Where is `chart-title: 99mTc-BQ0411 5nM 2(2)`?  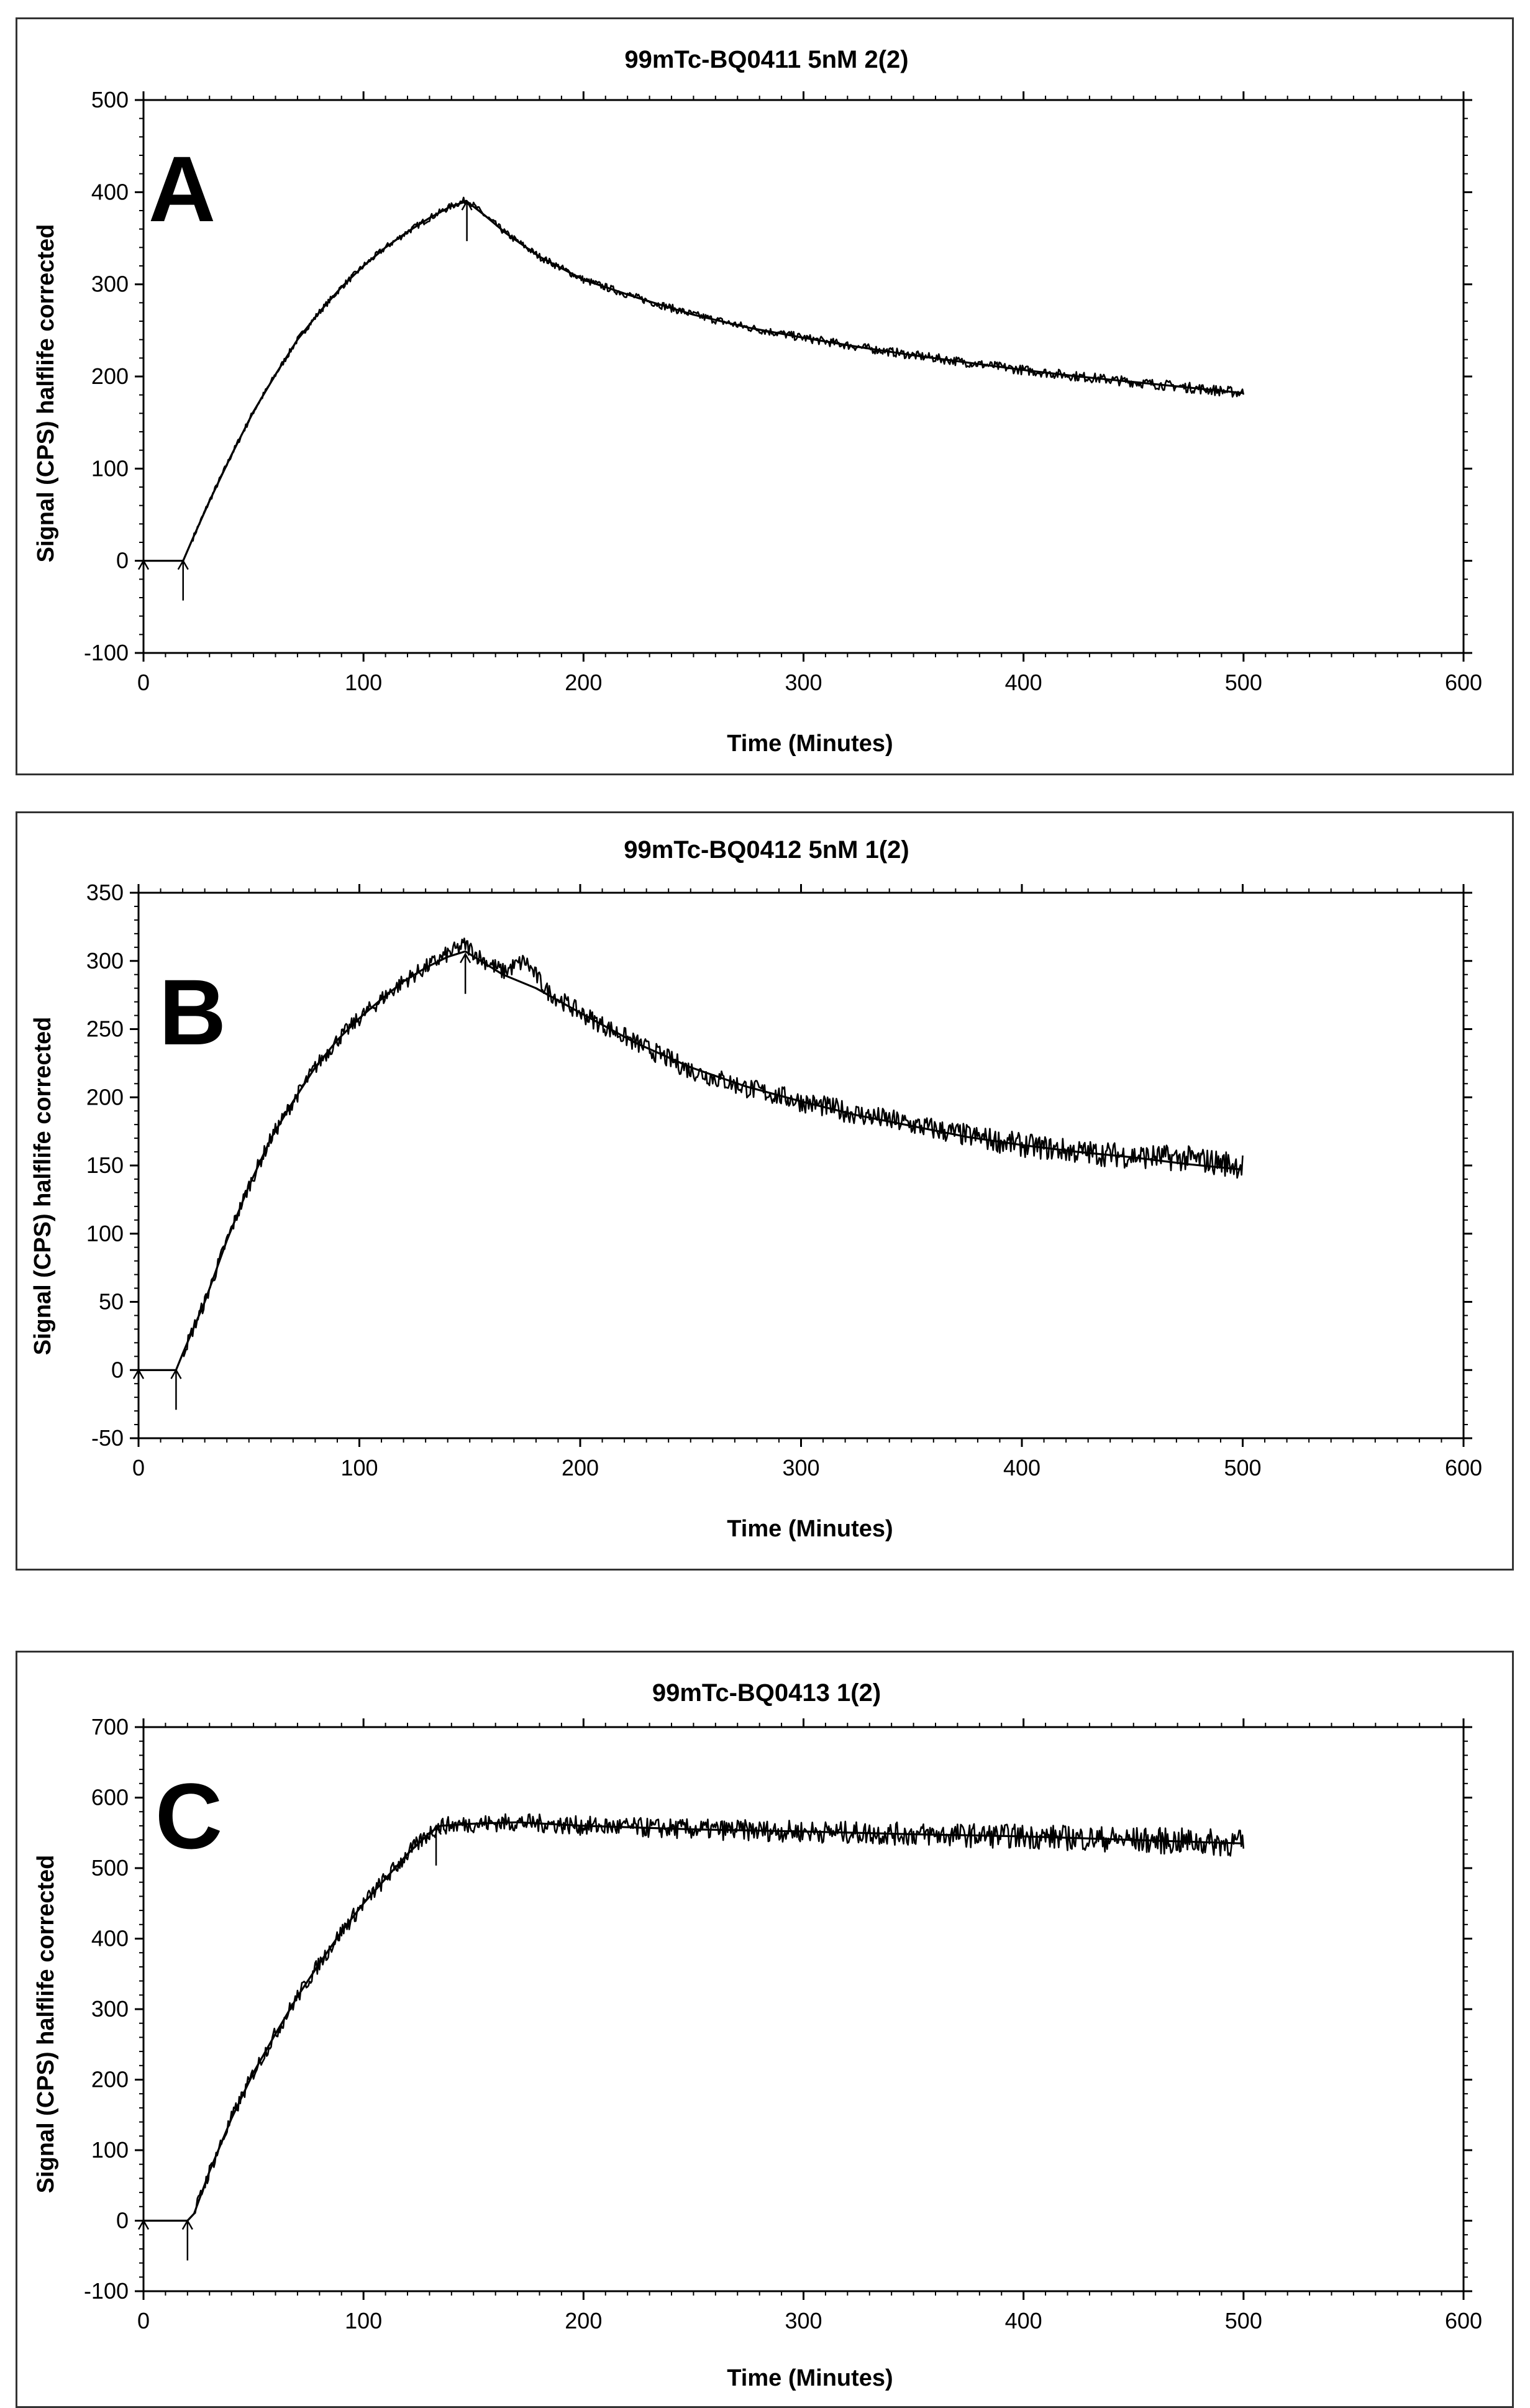
chart-title: 99mTc-BQ0411 5nM 2(2) is located at coordinates (766, 59).